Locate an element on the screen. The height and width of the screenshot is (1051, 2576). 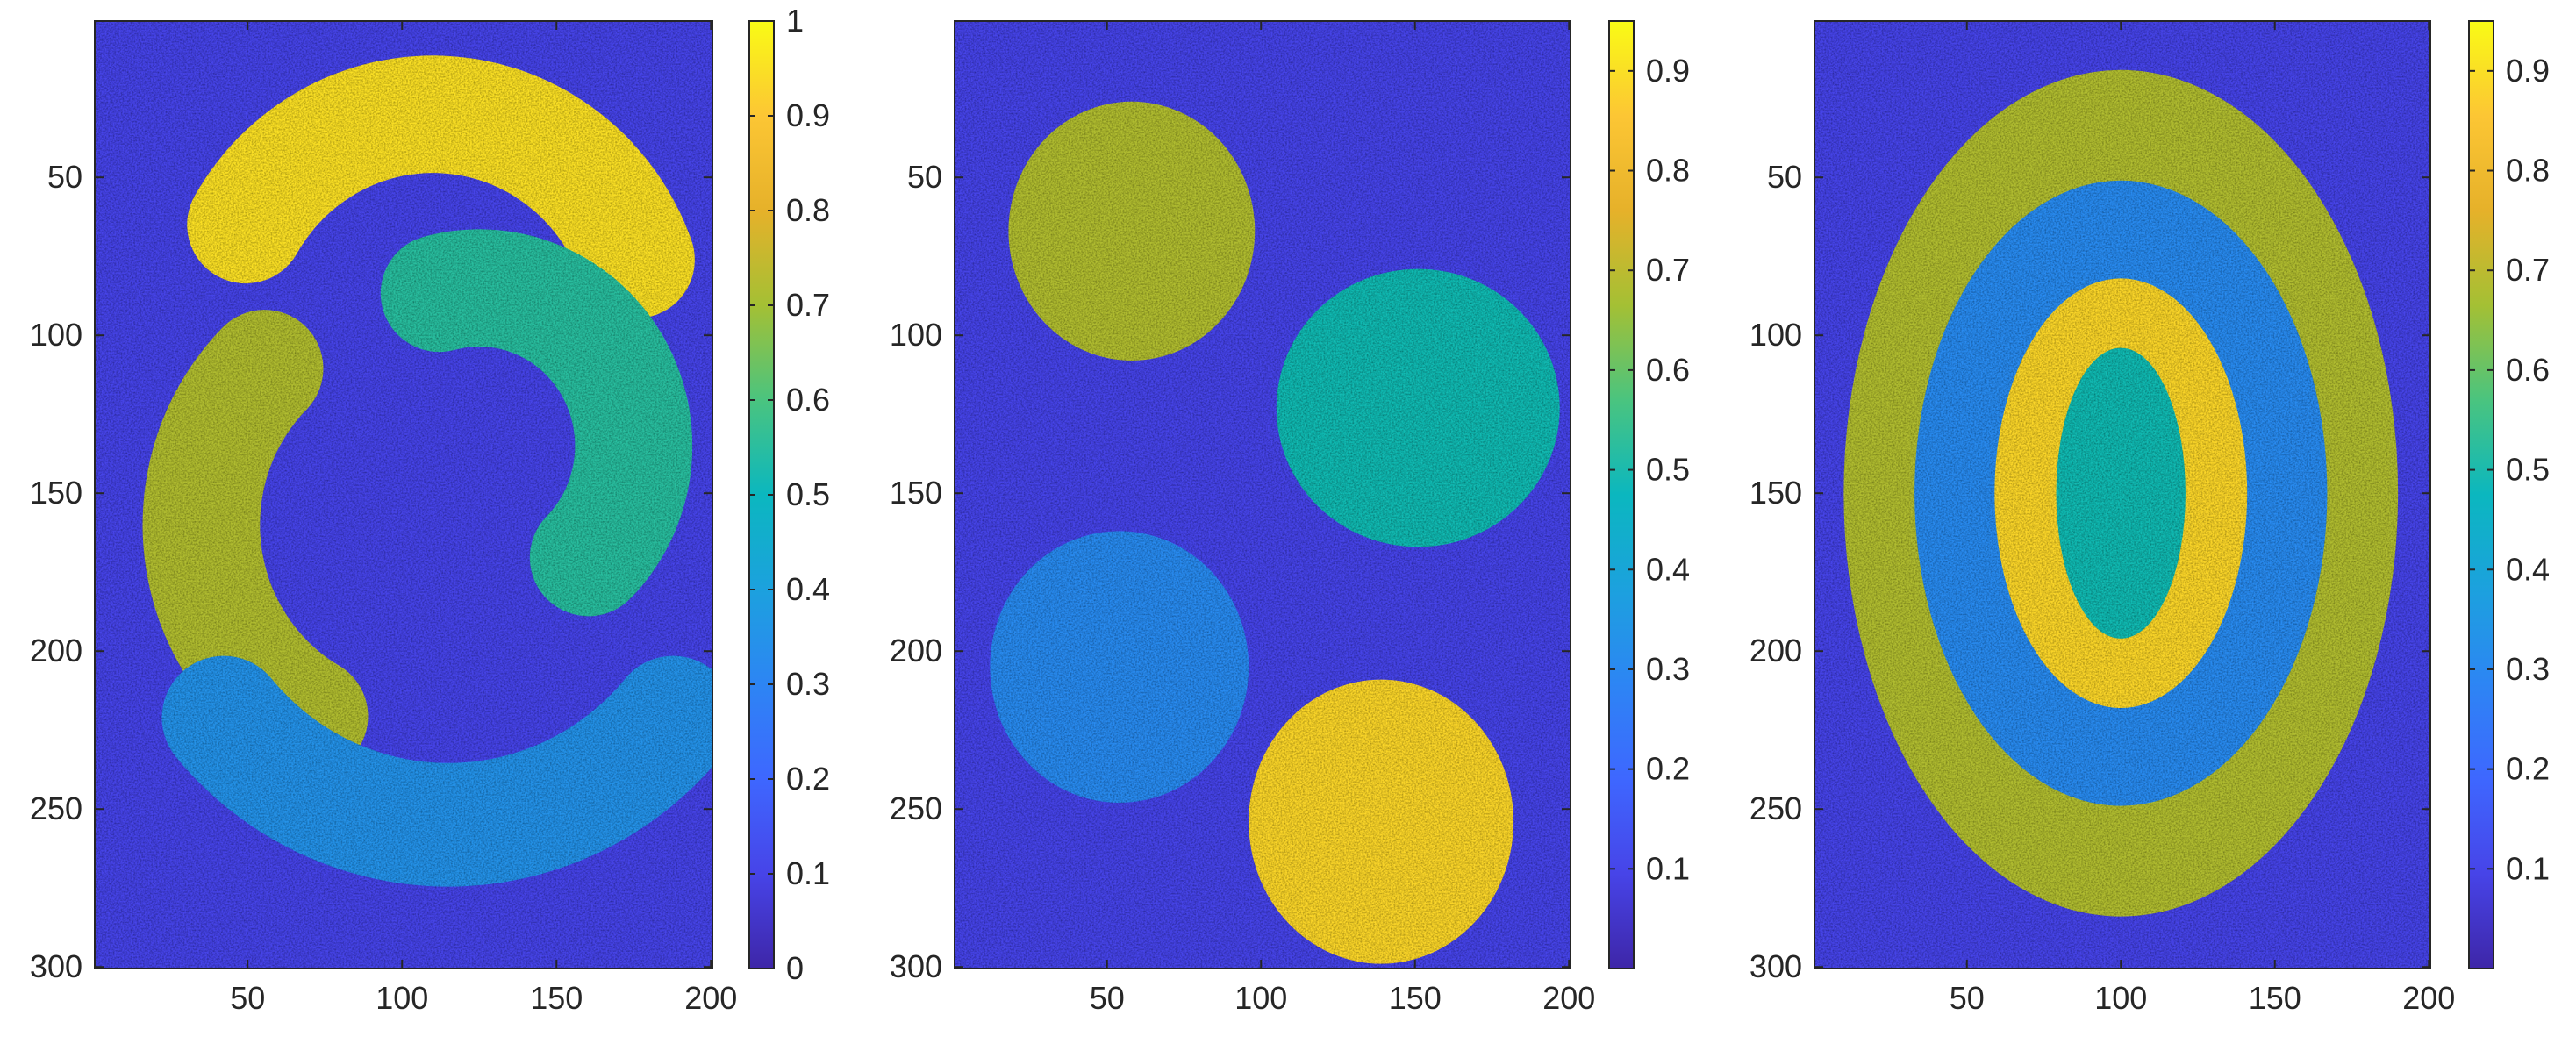
shape-top-arc is located at coordinates (441, 187).